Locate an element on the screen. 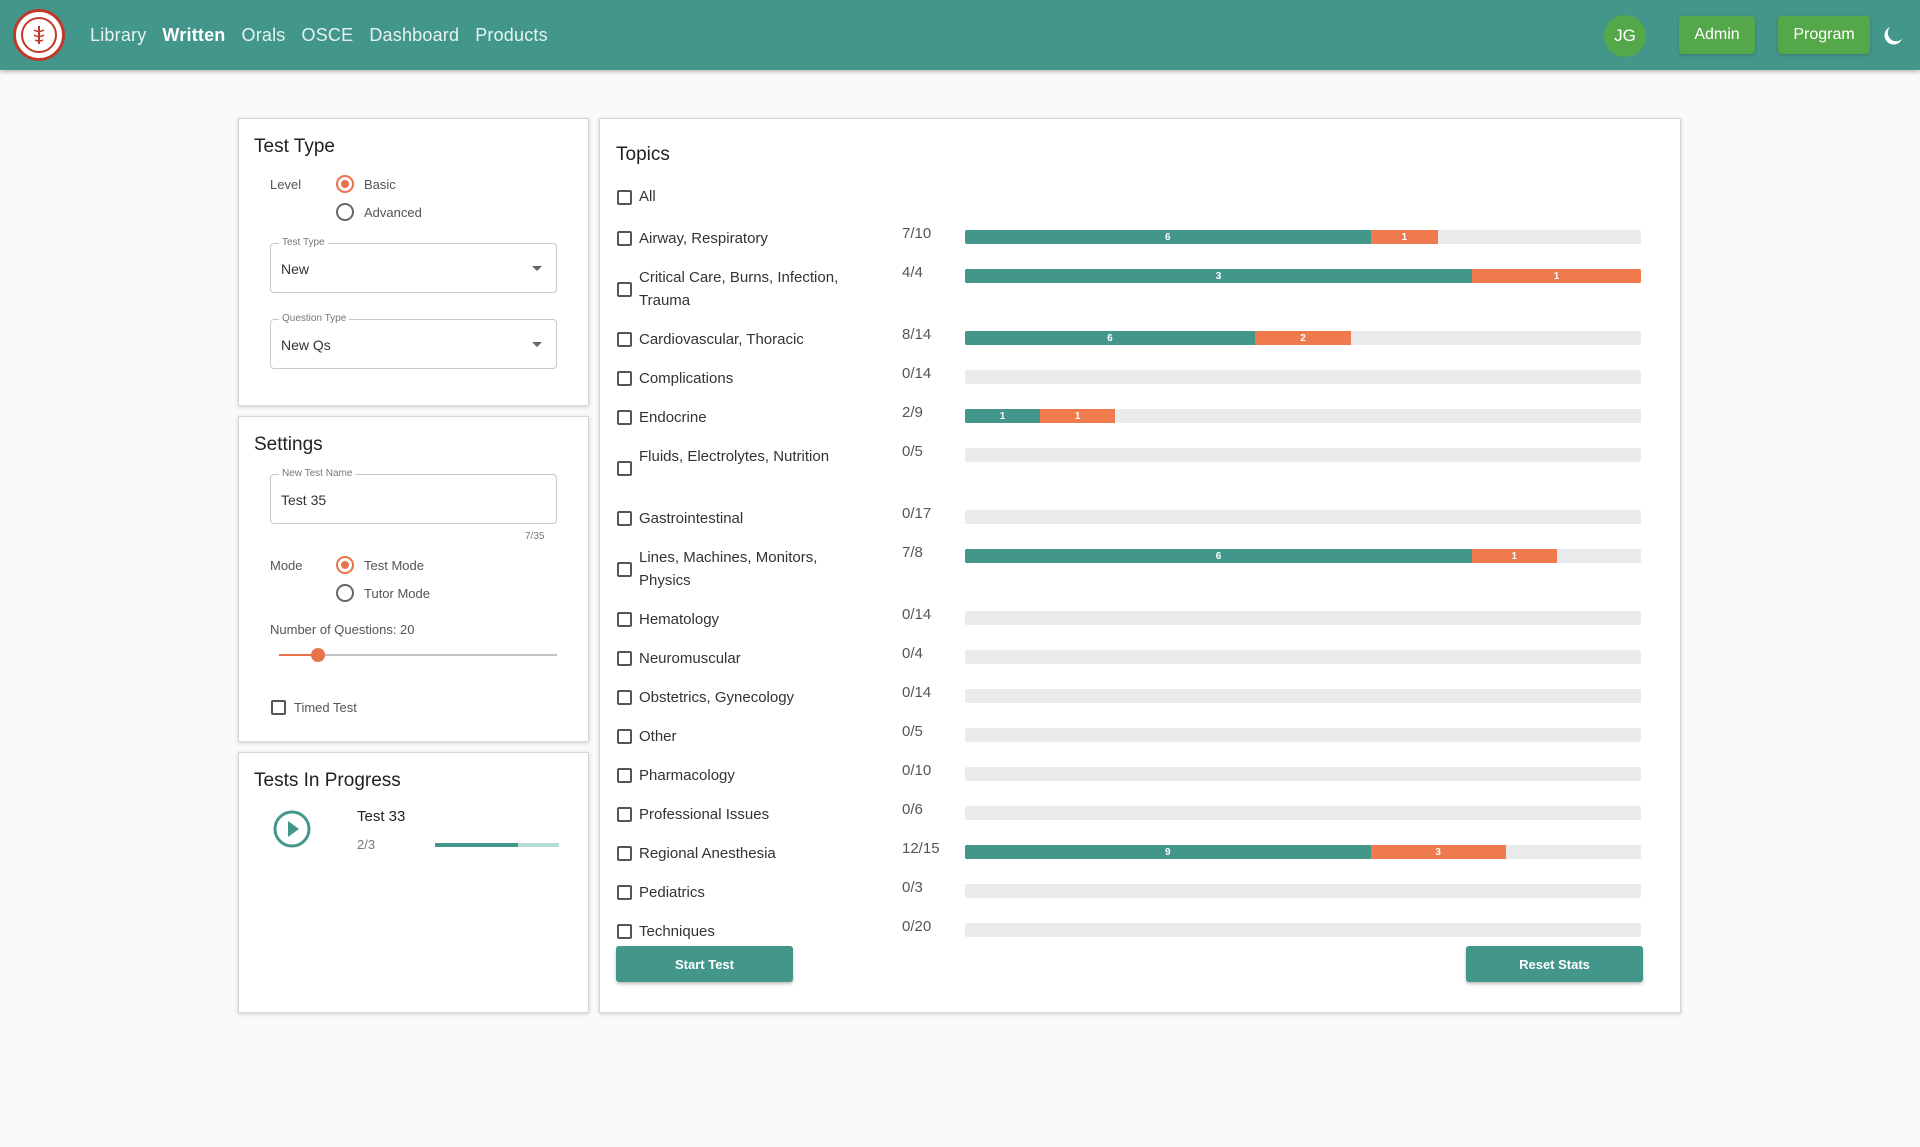 Image resolution: width=1920 pixels, height=1147 pixels. timed-test-label: Timed Test is located at coordinates (325, 707).